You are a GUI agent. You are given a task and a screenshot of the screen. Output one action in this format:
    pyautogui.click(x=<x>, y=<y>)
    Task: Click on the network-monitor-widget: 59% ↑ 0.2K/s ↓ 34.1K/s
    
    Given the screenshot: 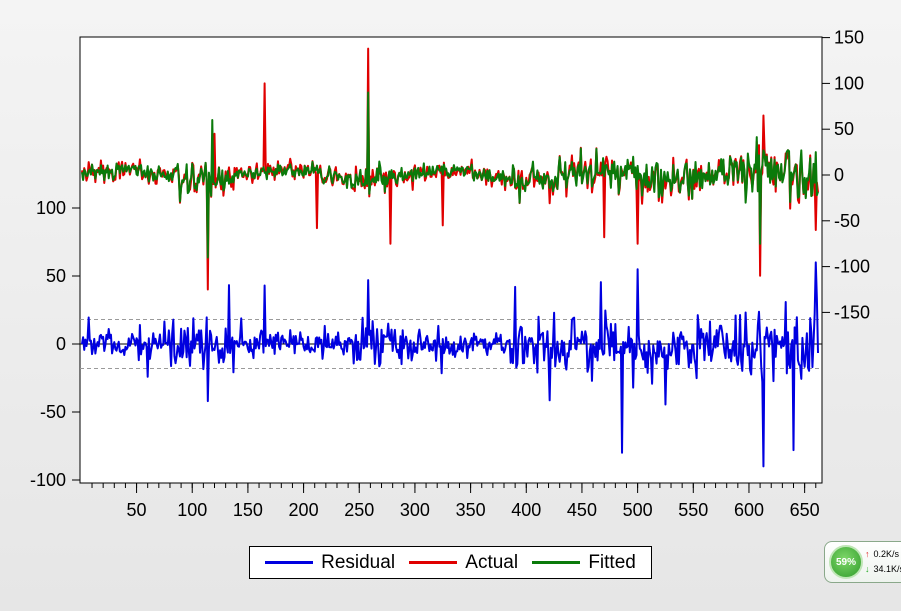 What is the action you would take?
    pyautogui.click(x=862, y=562)
    